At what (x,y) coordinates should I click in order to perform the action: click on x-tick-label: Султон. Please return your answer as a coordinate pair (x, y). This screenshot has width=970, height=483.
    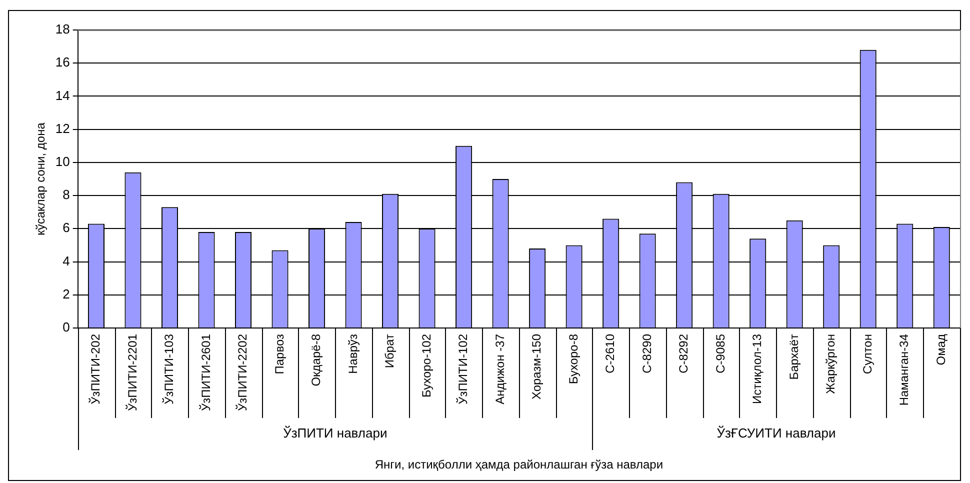
    Looking at the image, I should click on (867, 354).